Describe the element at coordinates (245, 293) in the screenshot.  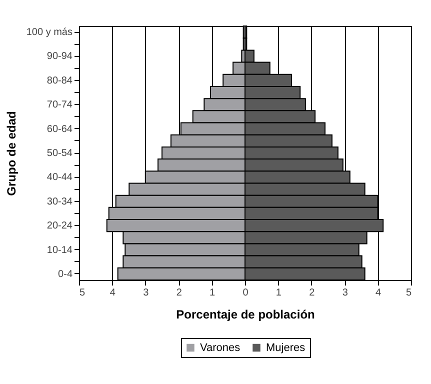
I see `x-tick-label: 0` at that location.